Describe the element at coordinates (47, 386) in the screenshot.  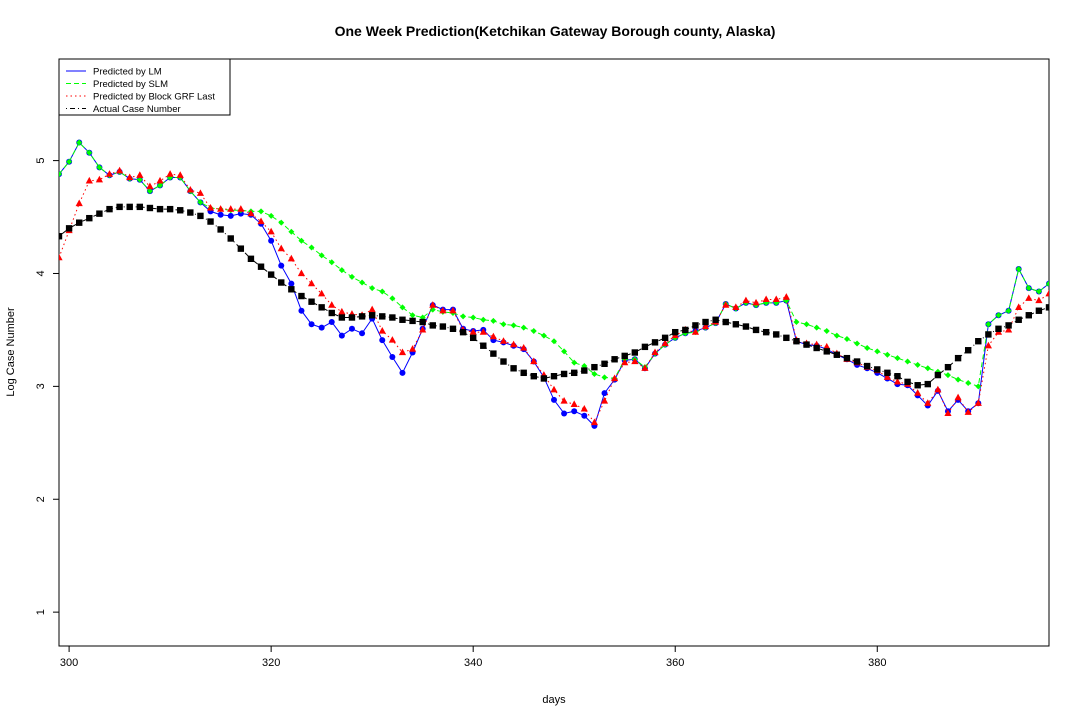
I see `y-axis: 1 2 3 4 5` at that location.